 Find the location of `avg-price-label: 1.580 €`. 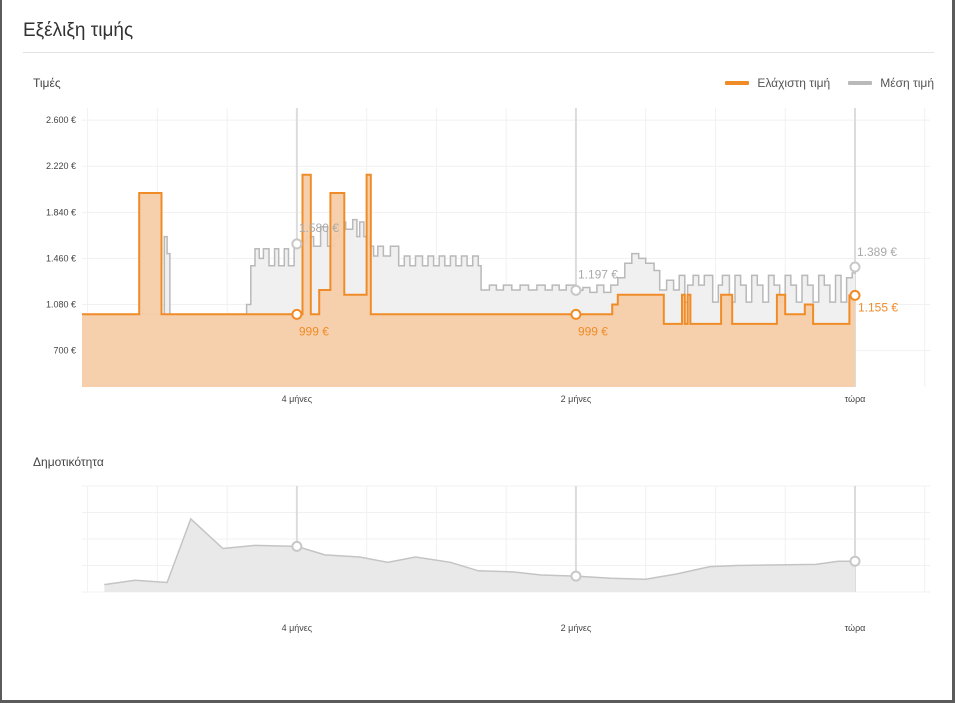

avg-price-label: 1.580 € is located at coordinates (319, 228).